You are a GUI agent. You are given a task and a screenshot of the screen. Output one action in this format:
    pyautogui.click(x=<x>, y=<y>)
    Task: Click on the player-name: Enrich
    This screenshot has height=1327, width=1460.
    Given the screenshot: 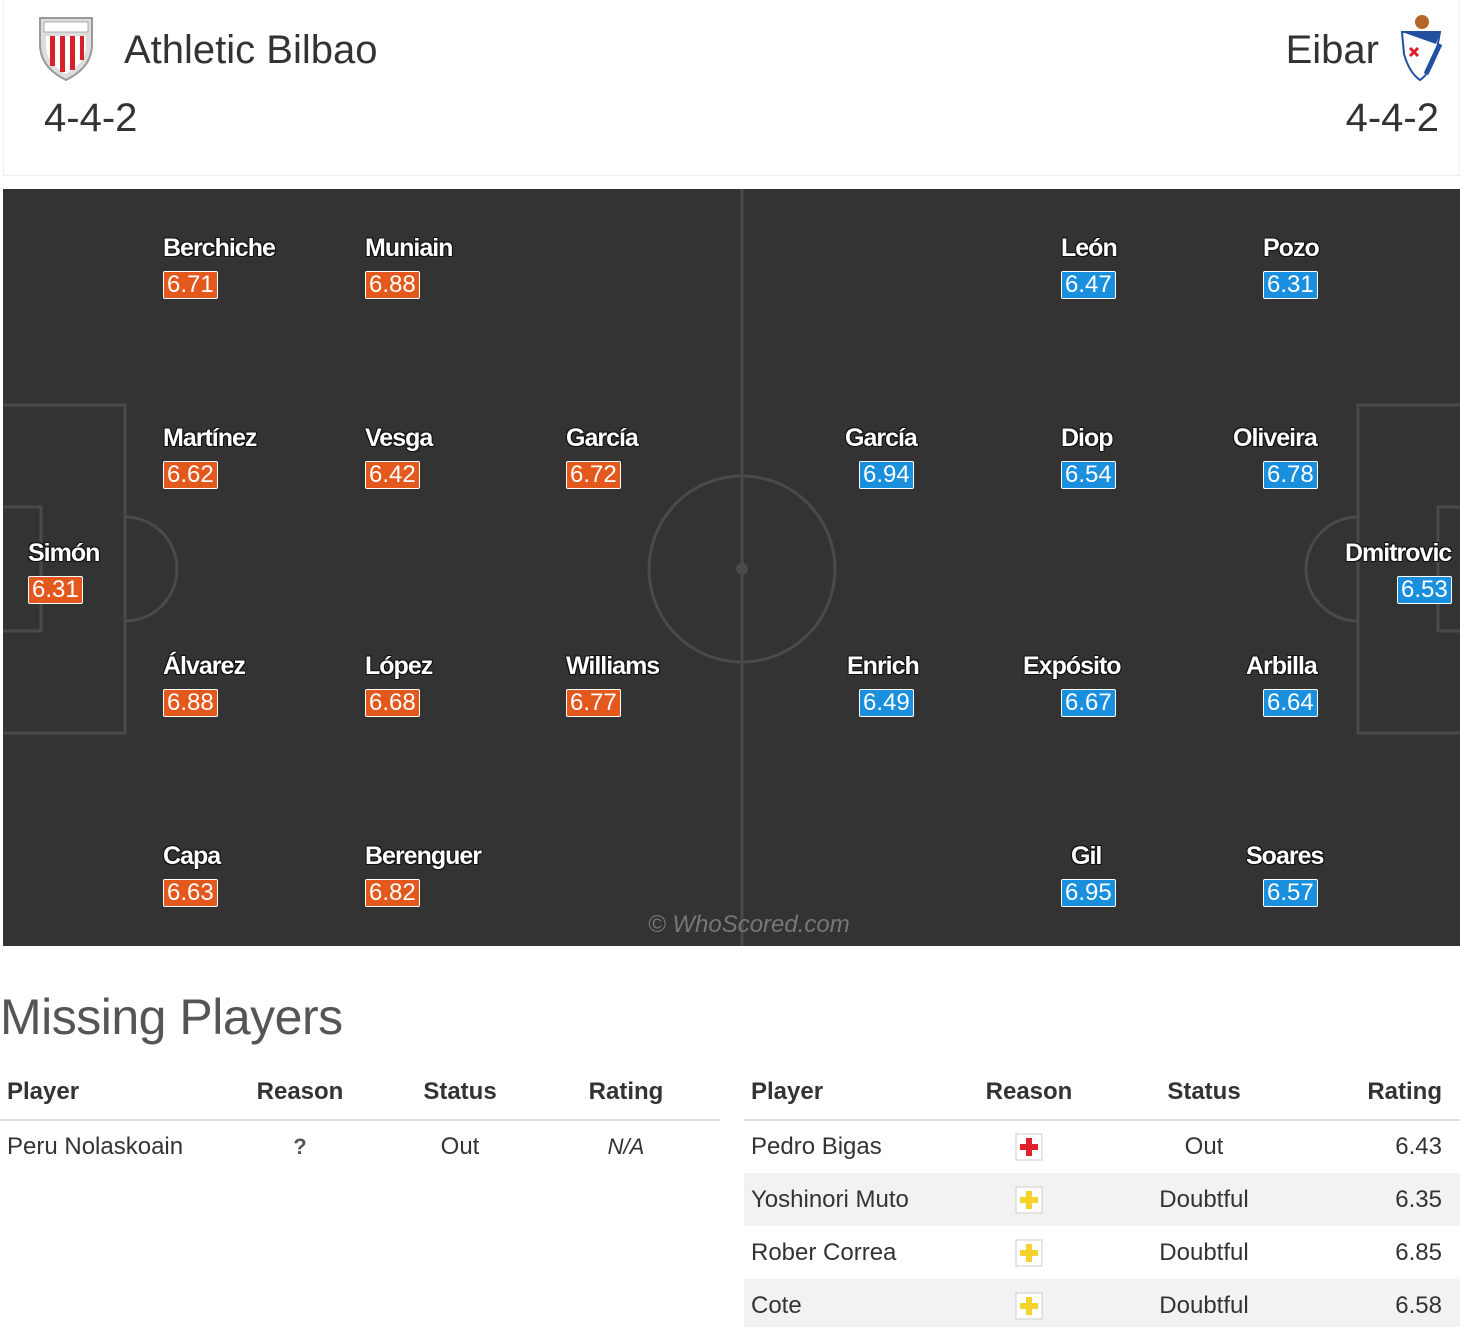 What is the action you would take?
    pyautogui.click(x=883, y=666)
    